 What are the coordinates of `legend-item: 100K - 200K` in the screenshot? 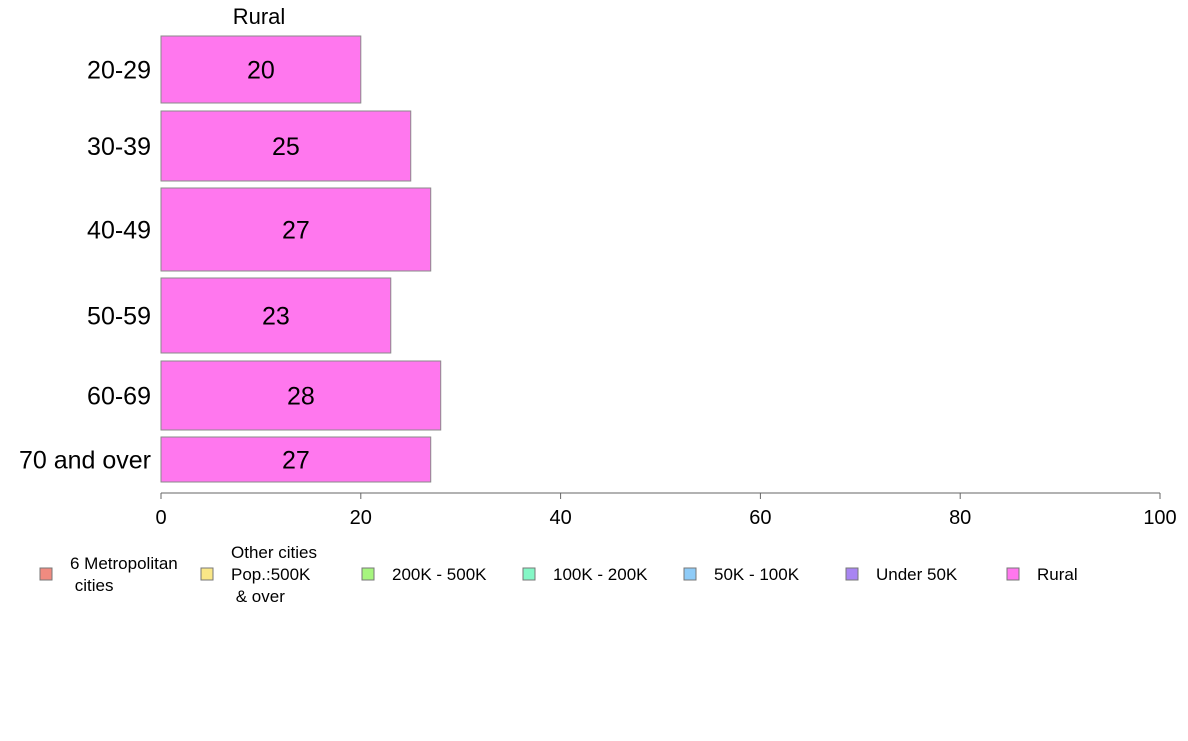 It's located at (585, 574).